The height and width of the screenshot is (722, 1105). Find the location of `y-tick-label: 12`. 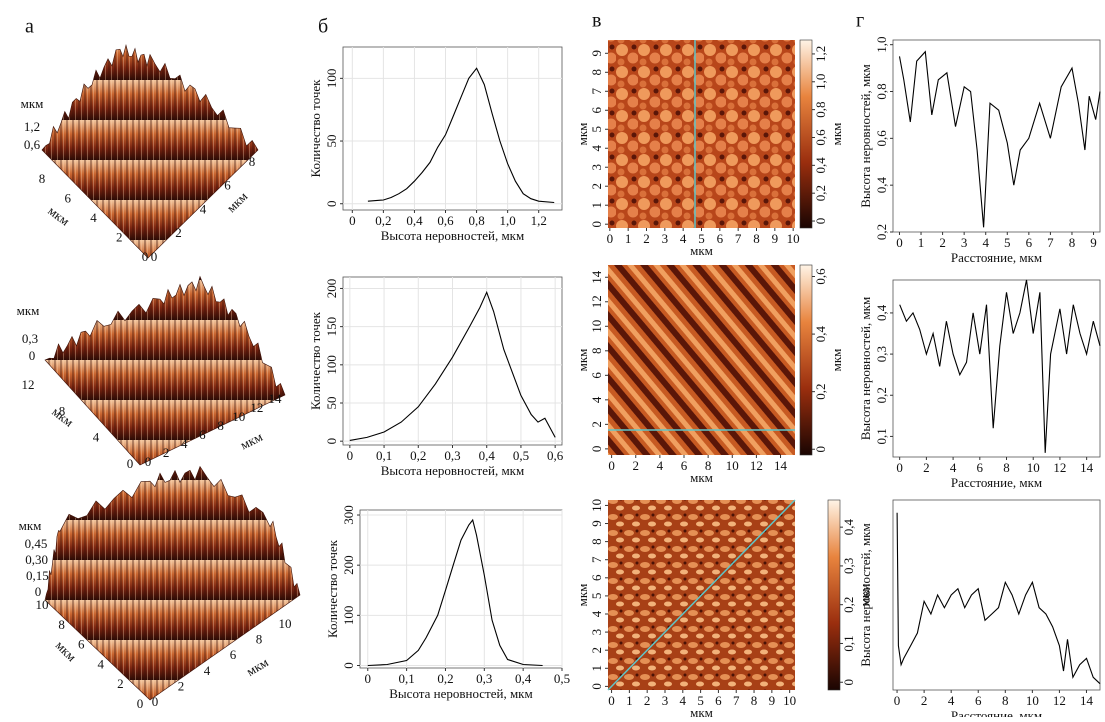

y-tick-label: 12 is located at coordinates (596, 301).